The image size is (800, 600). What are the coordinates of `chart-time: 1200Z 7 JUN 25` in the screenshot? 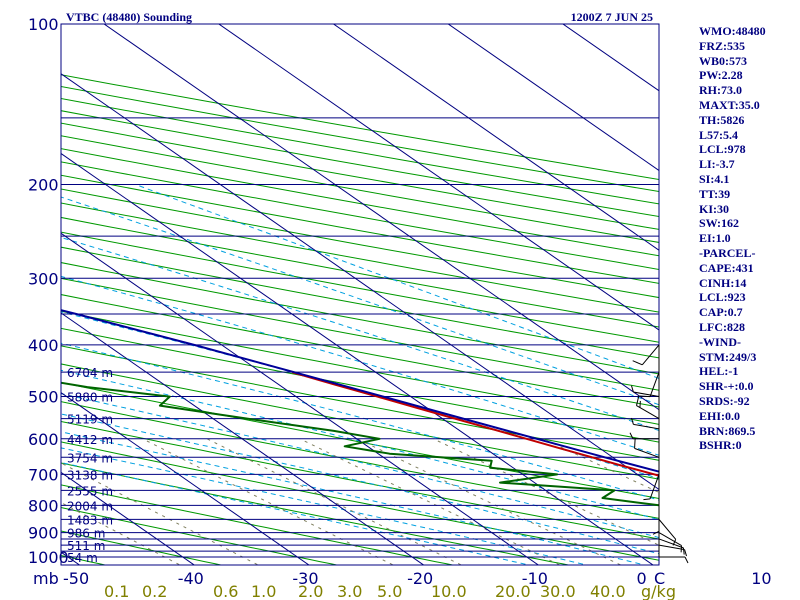 It's located at (612, 17).